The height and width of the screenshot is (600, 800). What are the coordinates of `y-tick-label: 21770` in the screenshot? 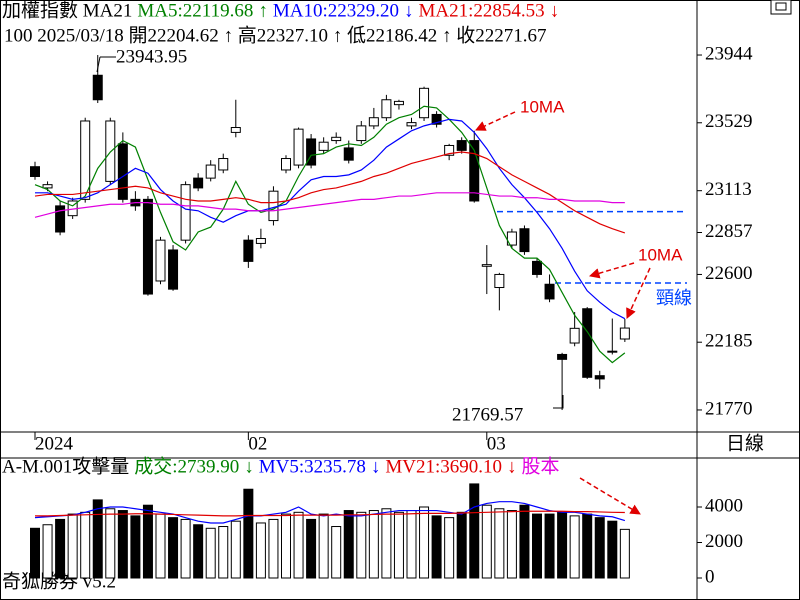 It's located at (729, 408).